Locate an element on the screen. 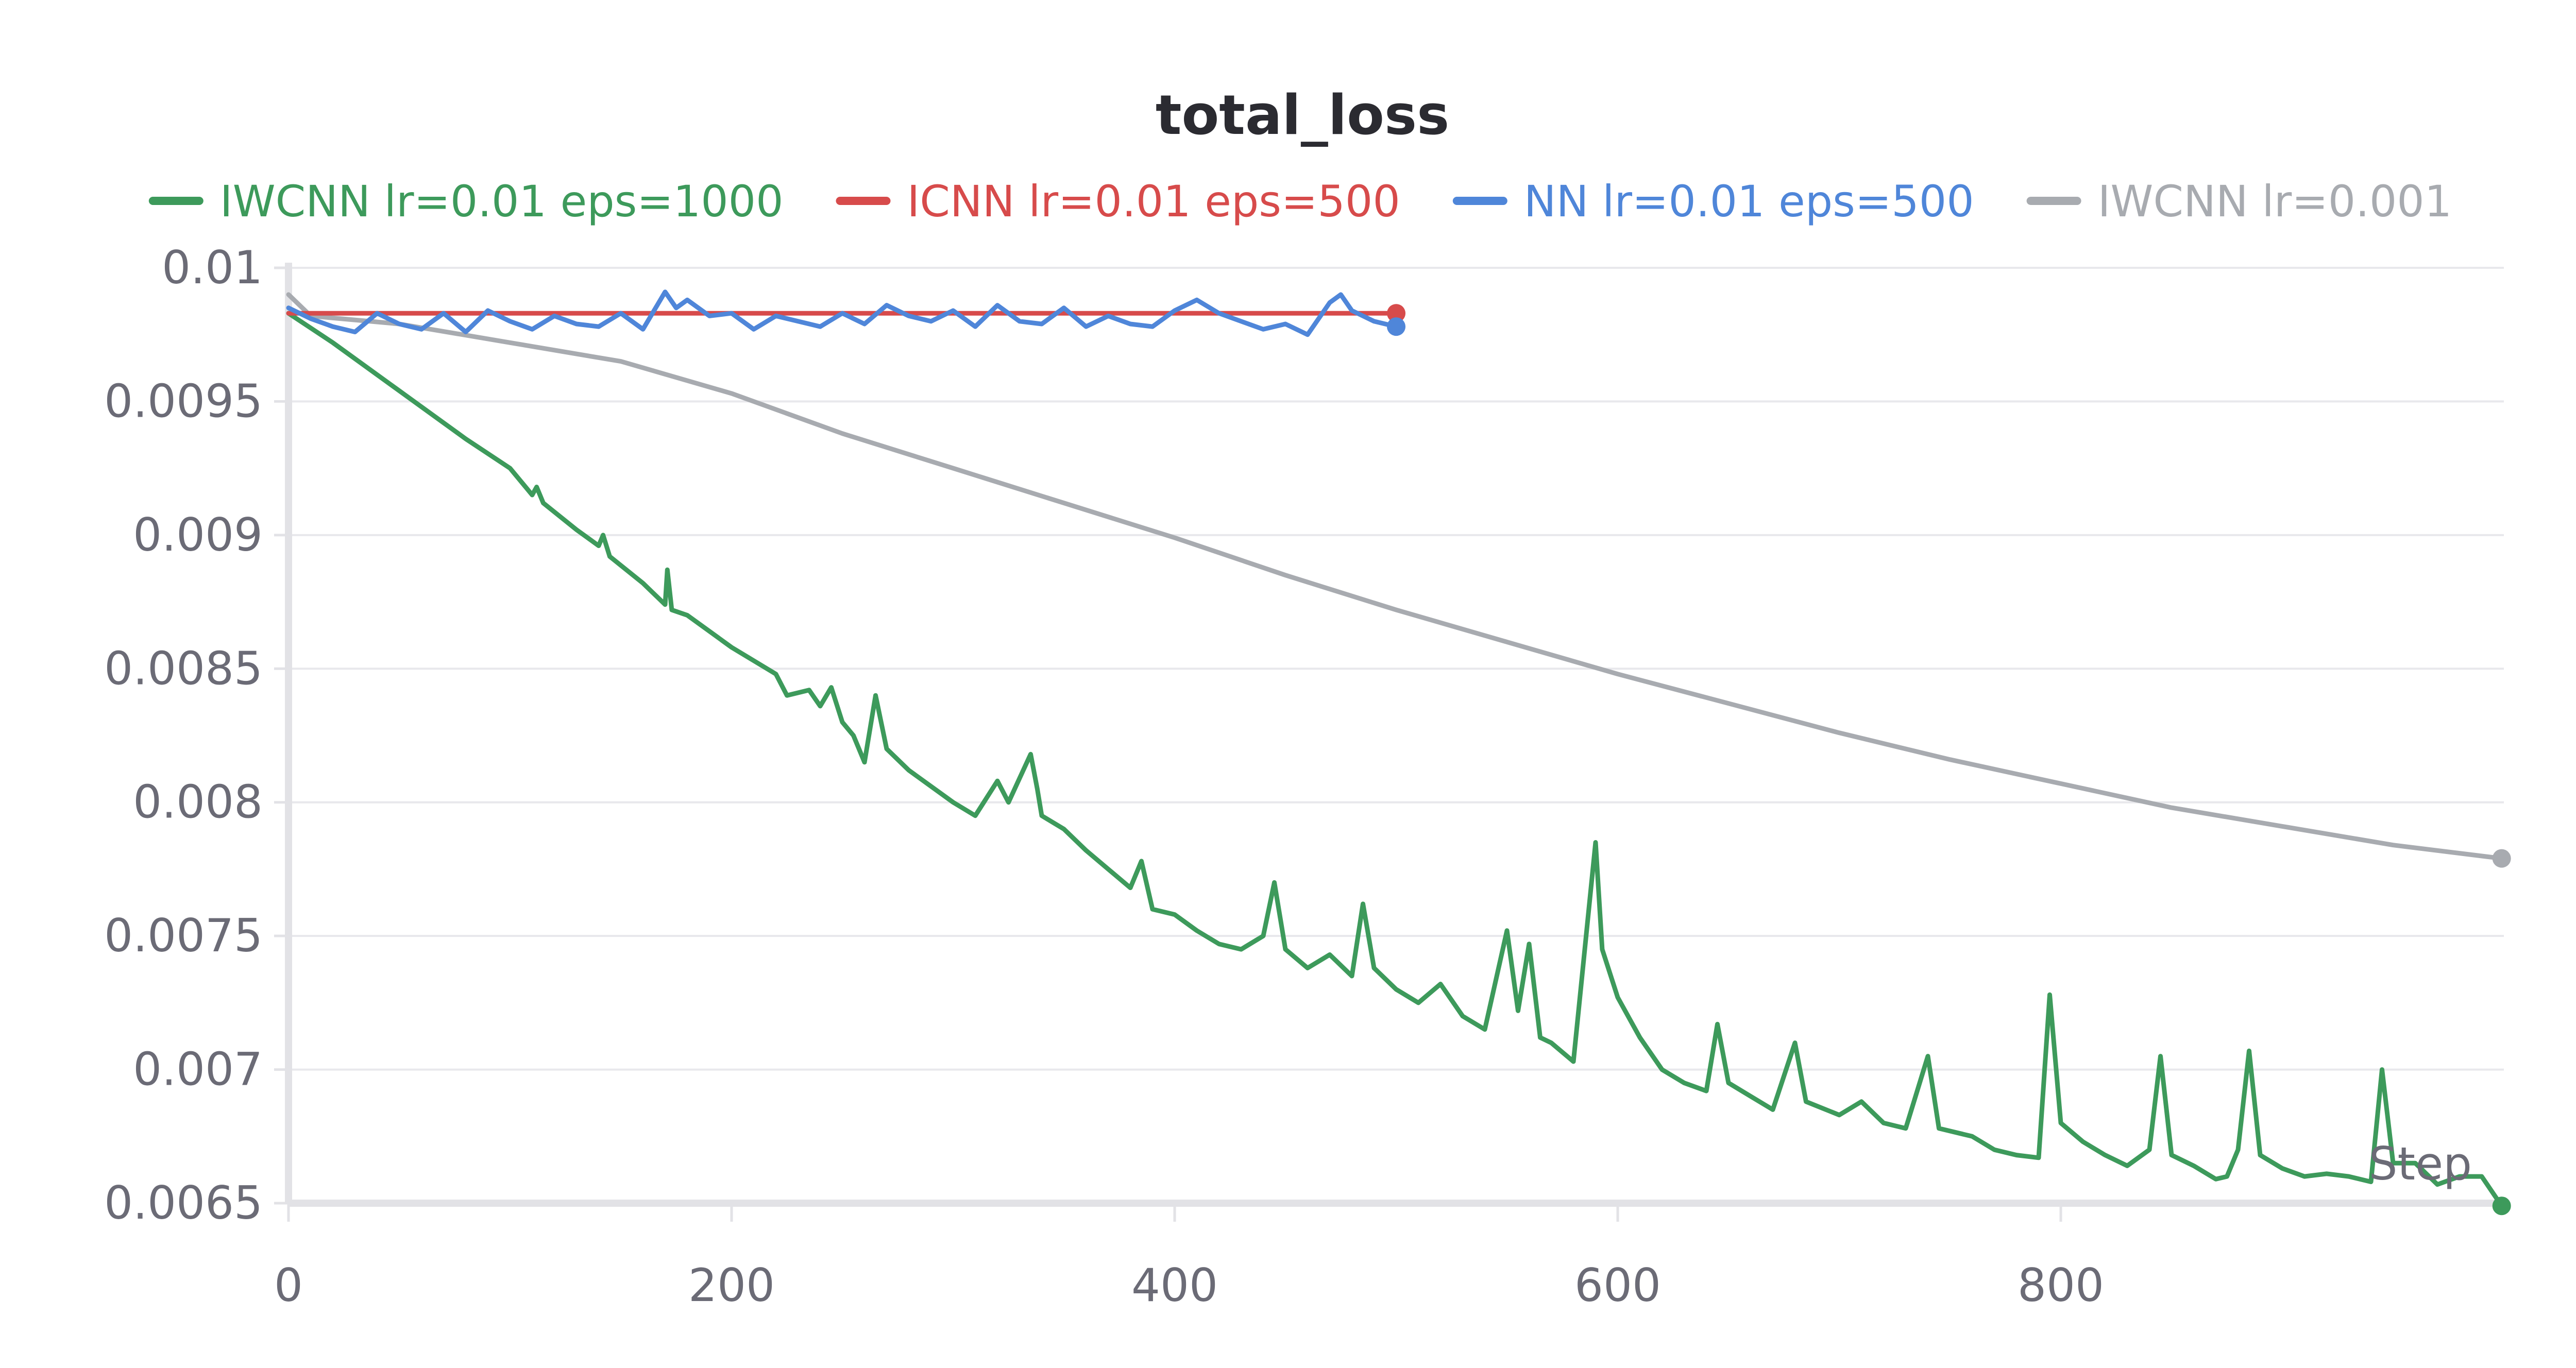  legend-item: IWCNN lr=0.001 is located at coordinates (2239, 201).